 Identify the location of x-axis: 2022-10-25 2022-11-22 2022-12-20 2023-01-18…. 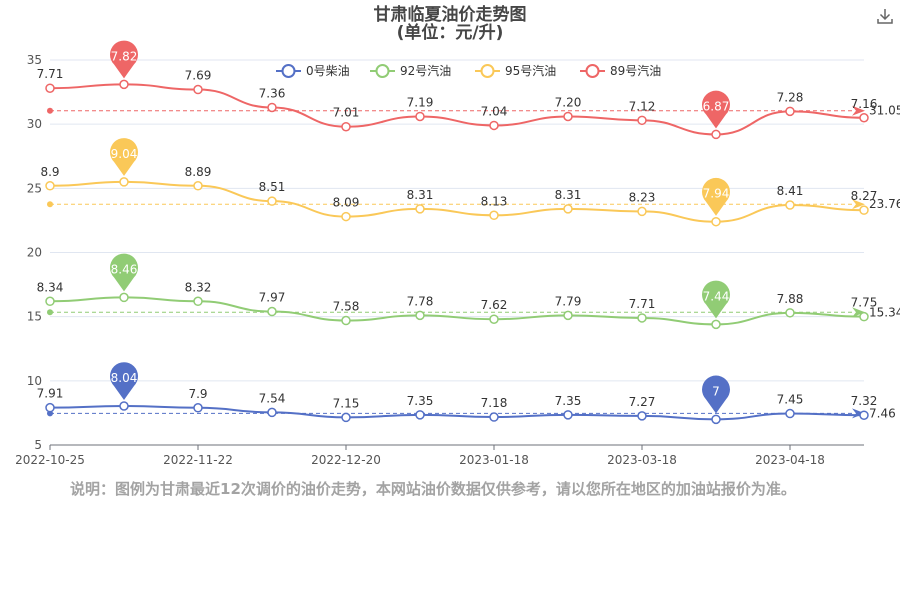
(439, 455).